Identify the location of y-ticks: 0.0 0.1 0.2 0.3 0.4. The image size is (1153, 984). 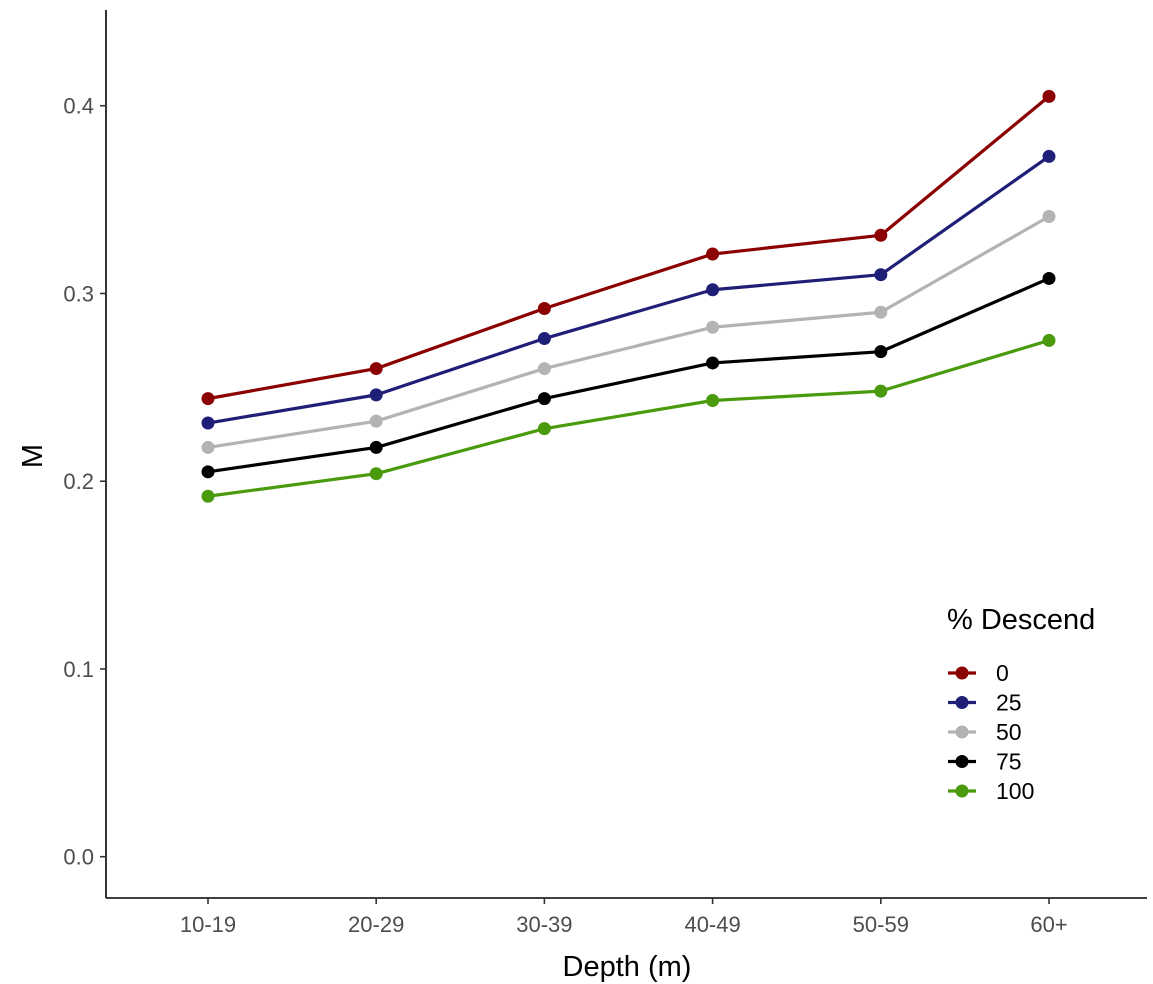
(84, 482).